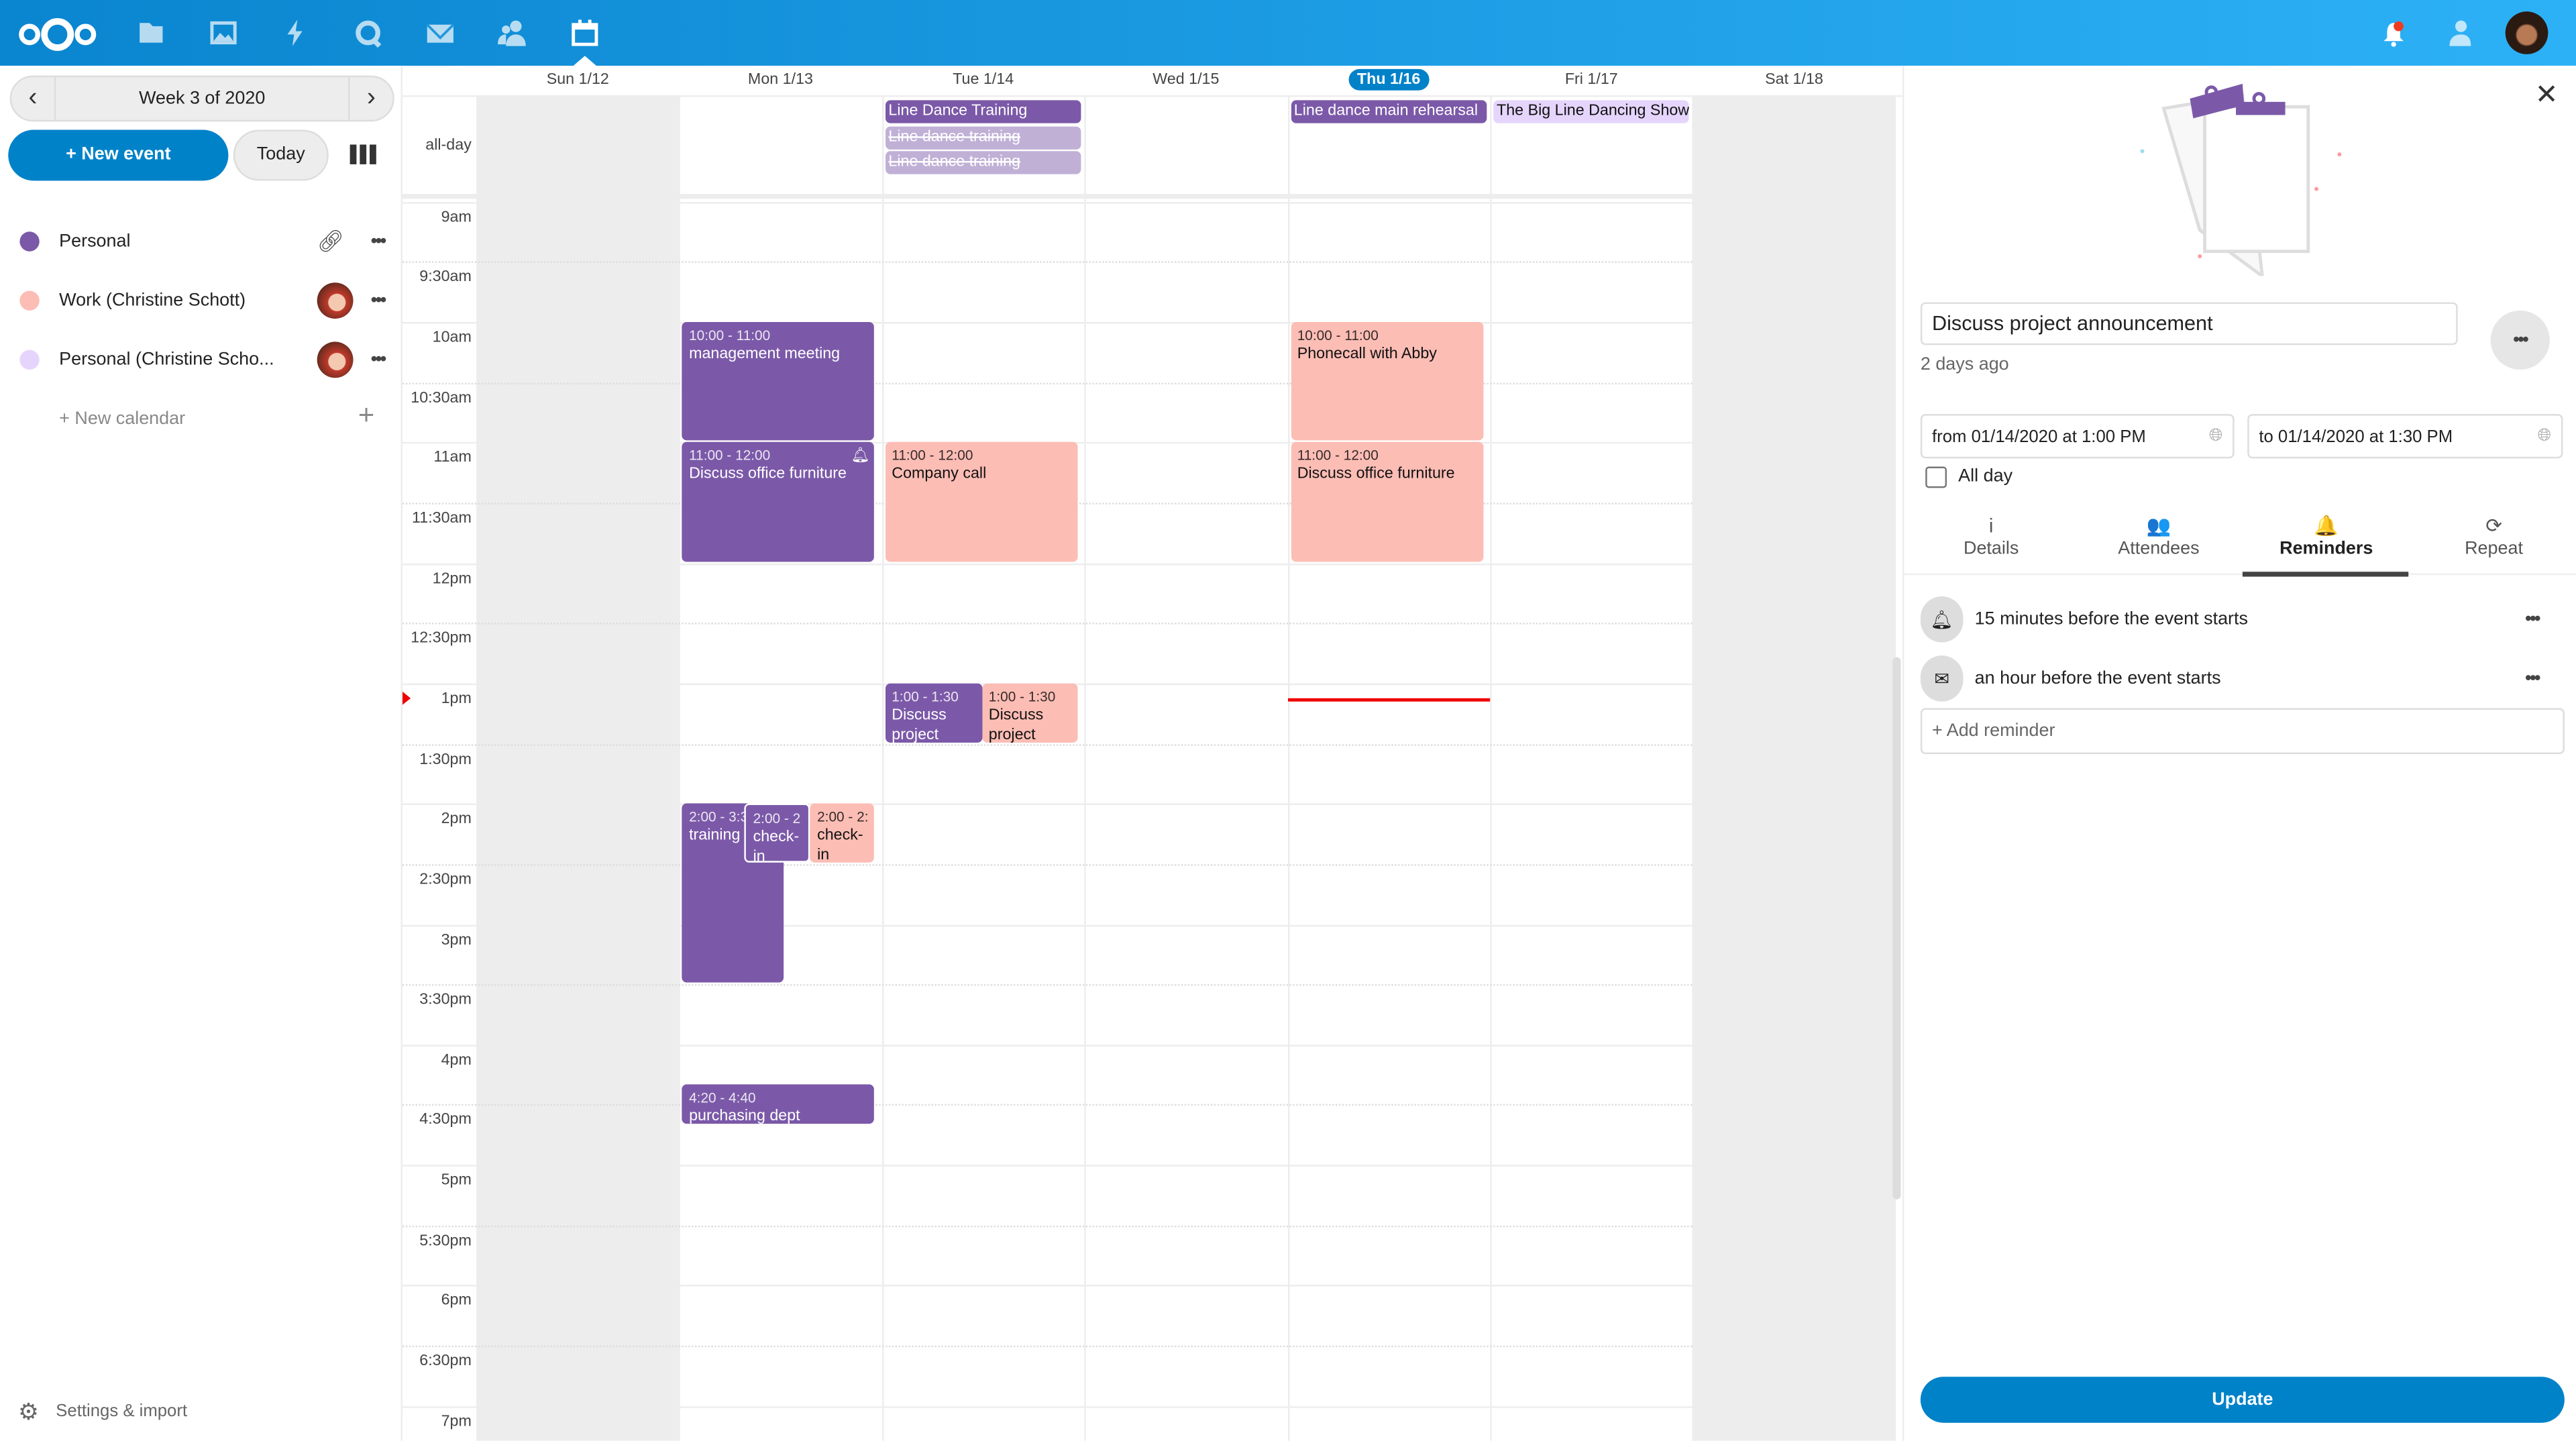  I want to click on calendar-event: 11:00 - 12:00 Company call, so click(981, 502).